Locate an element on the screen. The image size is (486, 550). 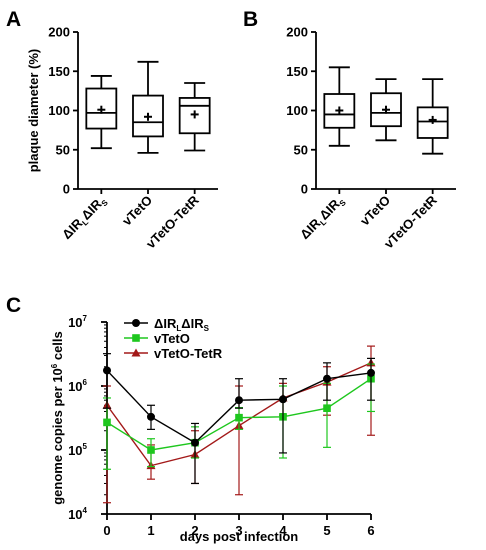
legend-subscript: L is located at coordinates (178, 328).